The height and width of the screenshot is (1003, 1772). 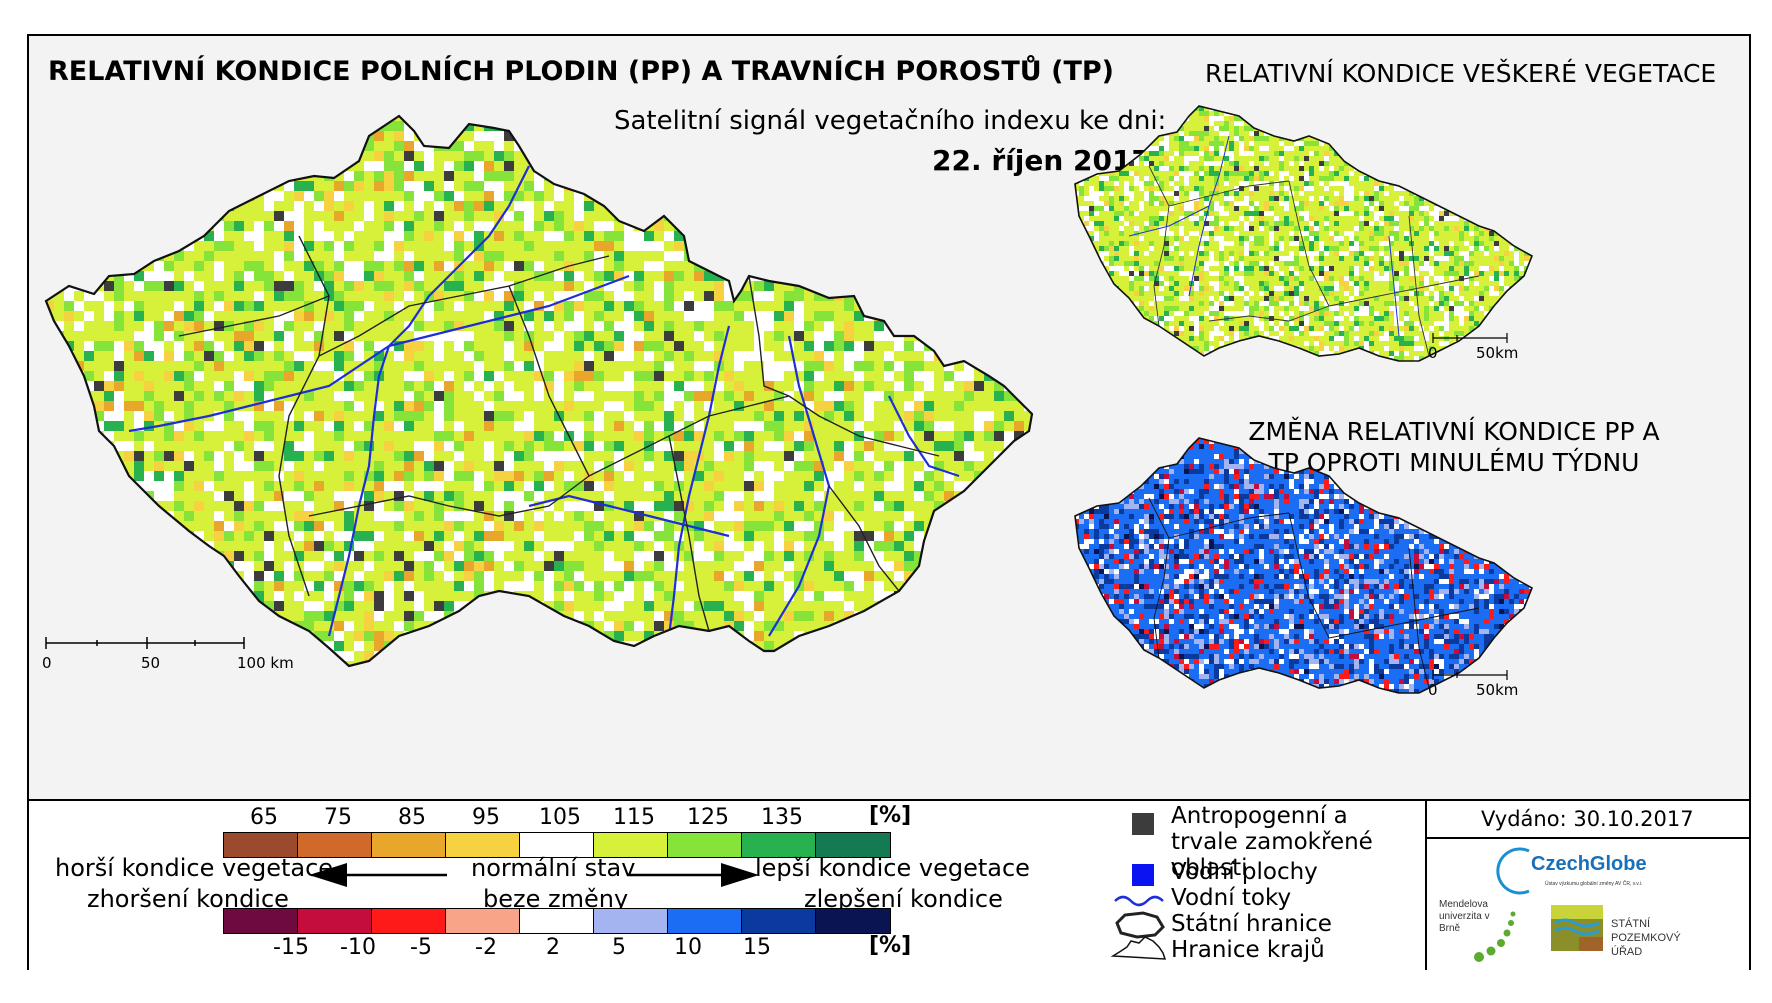 I want to click on direction-arrows, so click(x=534, y=875).